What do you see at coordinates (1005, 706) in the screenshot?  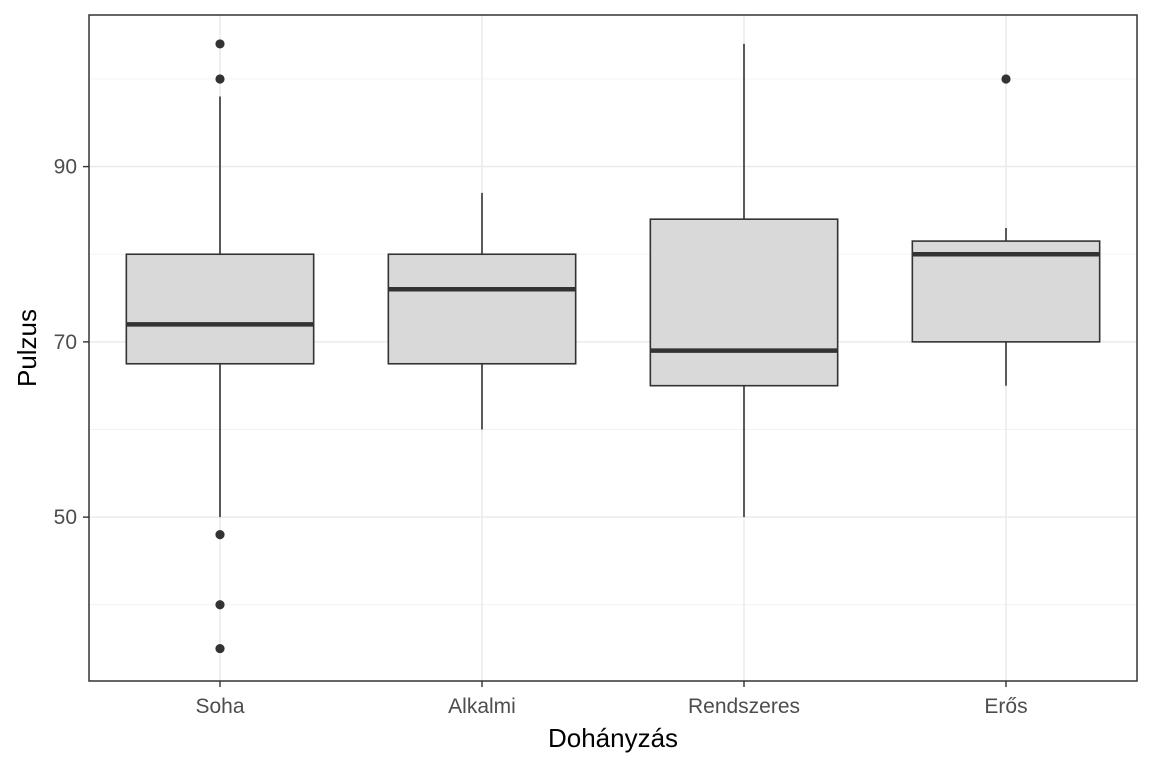 I see `x-tick-label: Erős` at bounding box center [1005, 706].